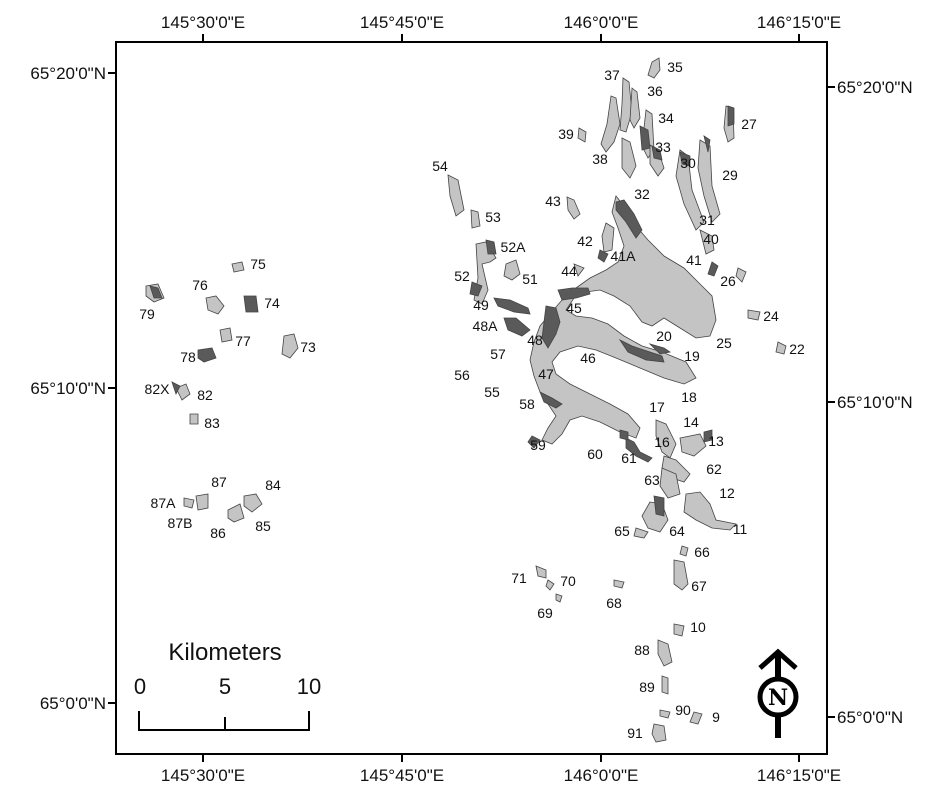 This screenshot has height=788, width=940. I want to click on glacier-label-67: 67, so click(699, 586).